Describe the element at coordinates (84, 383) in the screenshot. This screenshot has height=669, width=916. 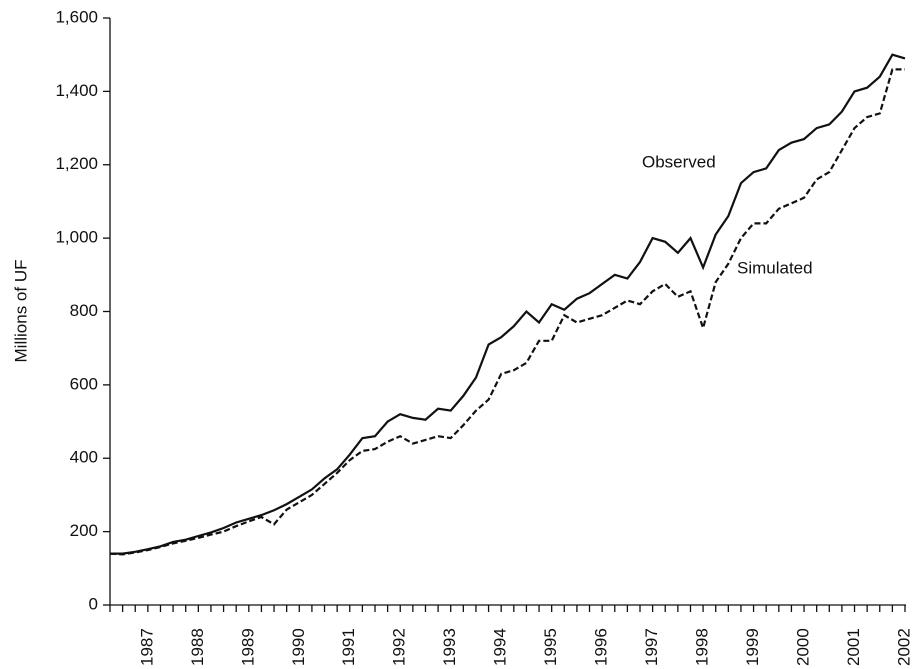
I see `y-tick-label: 600` at that location.